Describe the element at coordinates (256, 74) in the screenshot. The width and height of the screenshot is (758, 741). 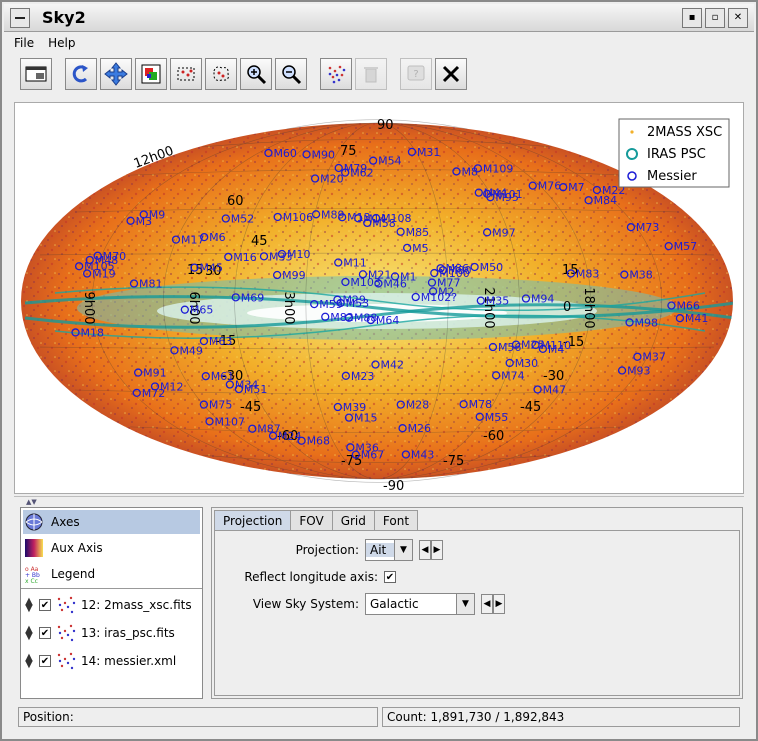
I see `zoom-in-icon` at that location.